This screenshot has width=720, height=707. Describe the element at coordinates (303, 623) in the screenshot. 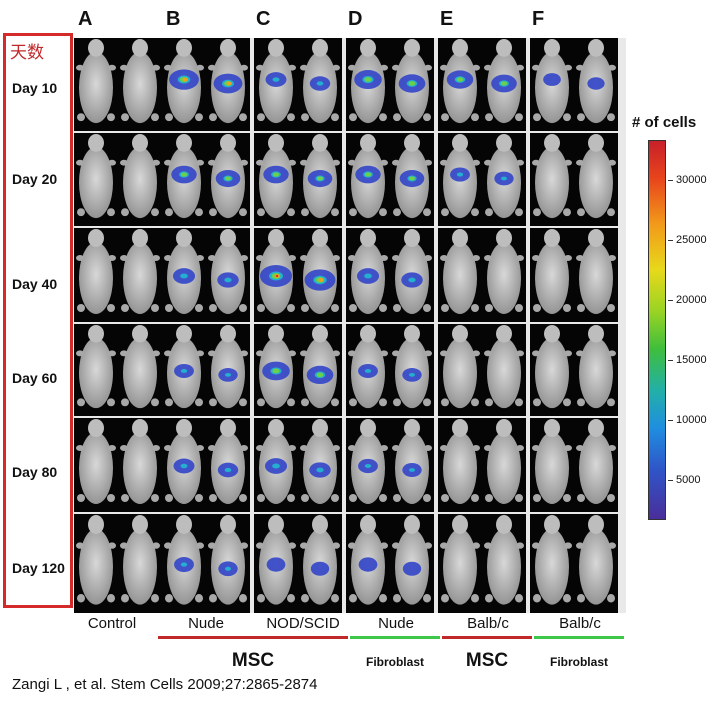

I see `group-label-nod-scid: NOD/SCID` at that location.